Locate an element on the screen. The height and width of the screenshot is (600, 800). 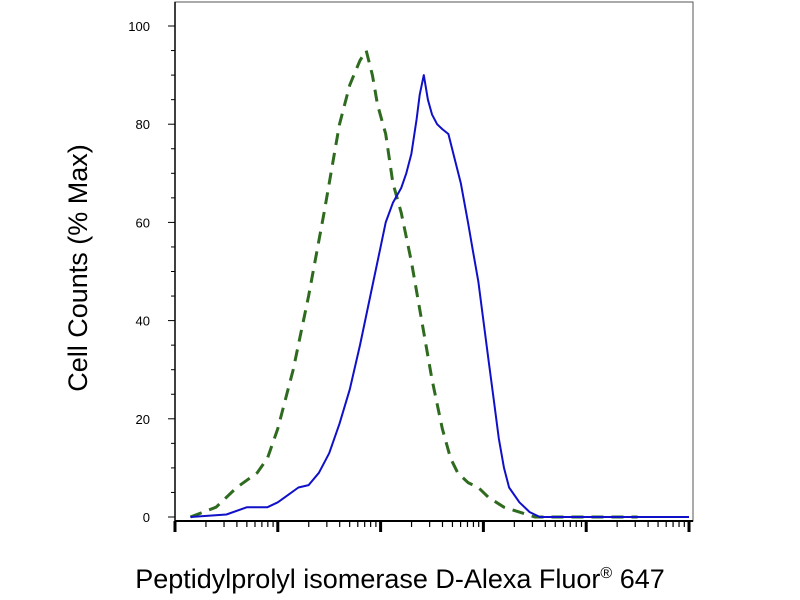
y-tick-label: 20 is located at coordinates (143, 419).